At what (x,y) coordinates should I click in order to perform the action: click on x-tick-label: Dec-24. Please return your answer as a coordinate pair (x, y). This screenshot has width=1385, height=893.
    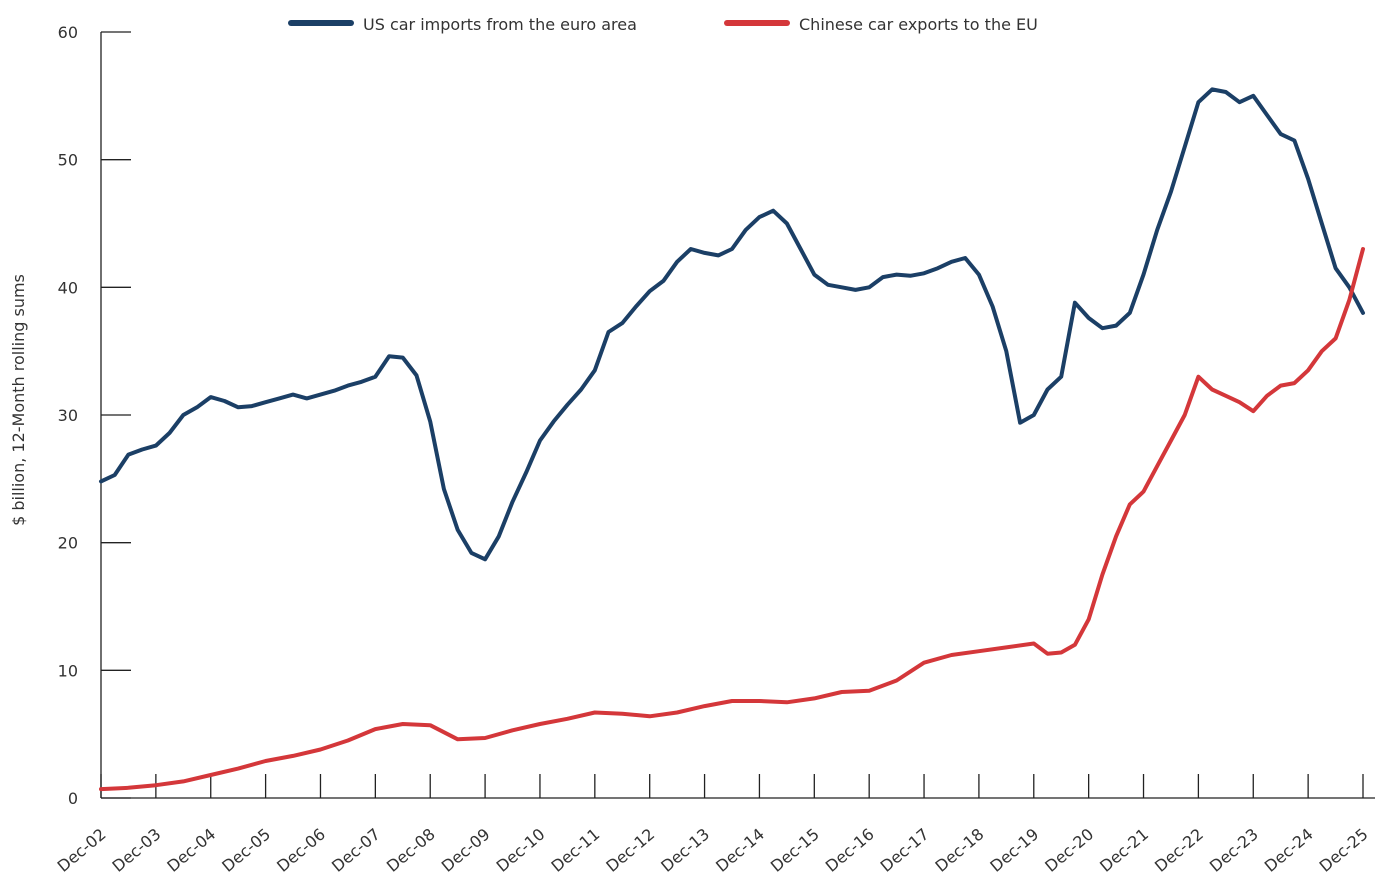
    Looking at the image, I should click on (1289, 850).